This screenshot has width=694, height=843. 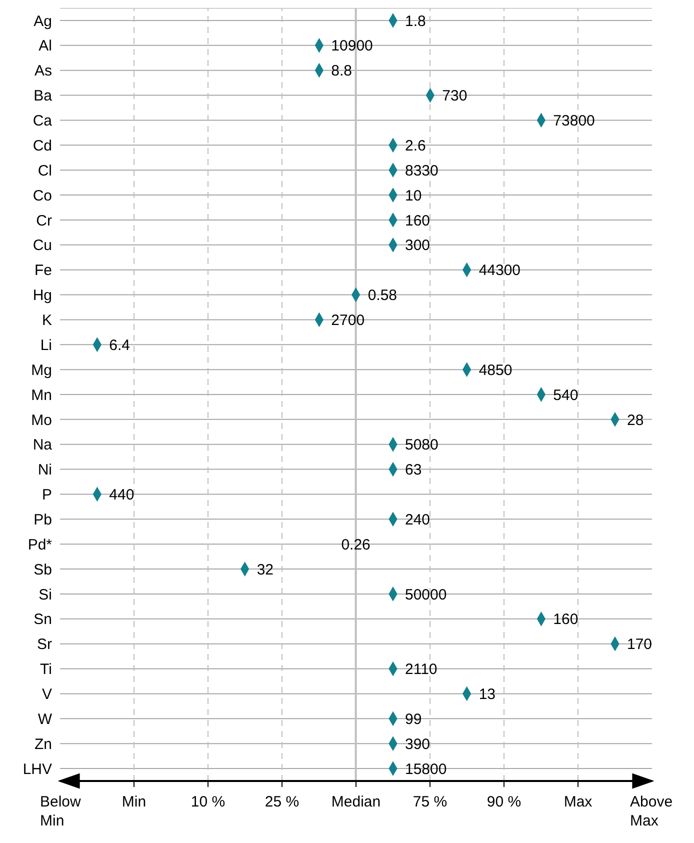 What do you see at coordinates (44, 221) in the screenshot?
I see `y-tick-label: Cr` at bounding box center [44, 221].